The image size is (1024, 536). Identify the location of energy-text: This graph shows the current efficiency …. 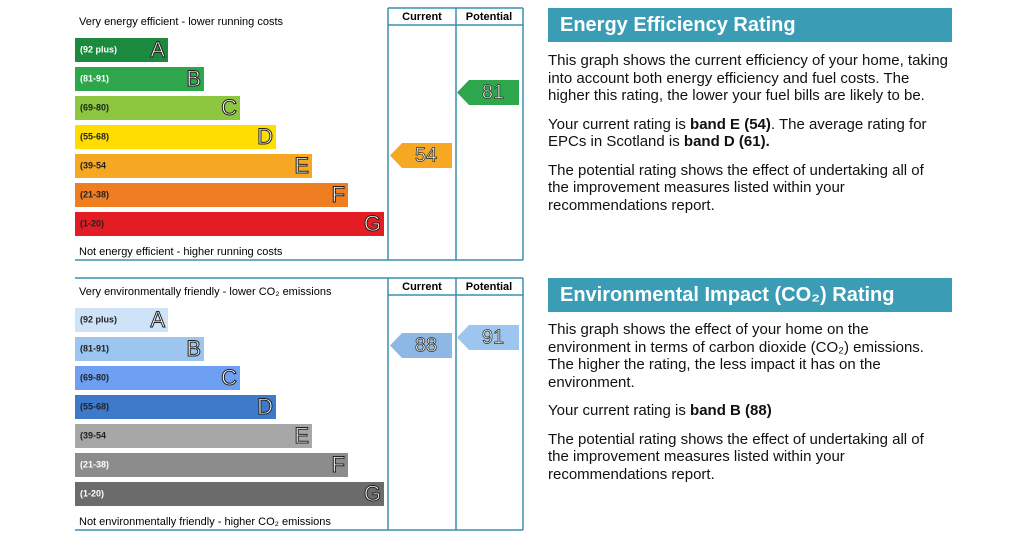
(748, 138).